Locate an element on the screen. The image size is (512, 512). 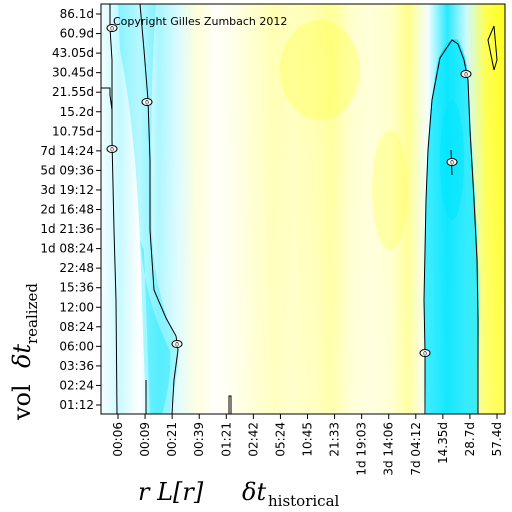
y-tick-label: 08:24 is located at coordinates (76, 327).